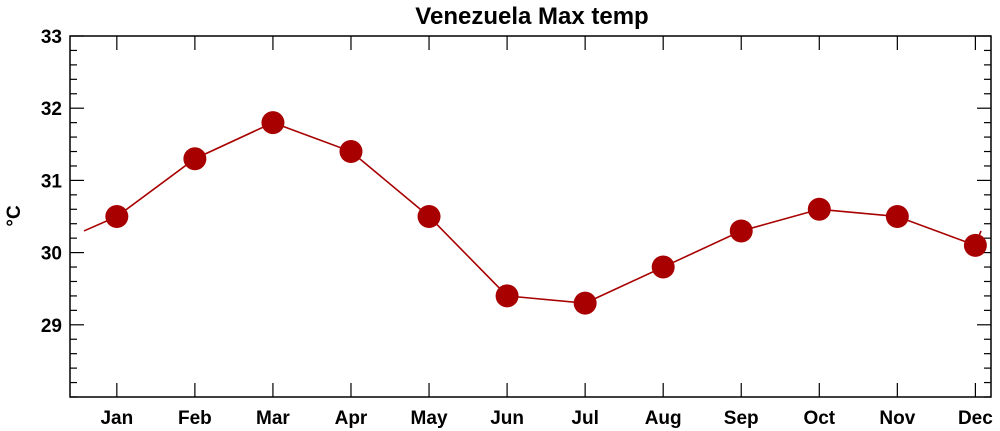 The height and width of the screenshot is (431, 1000). Describe the element at coordinates (819, 418) in the screenshot. I see `x-tick-label-oct: Oct` at that location.